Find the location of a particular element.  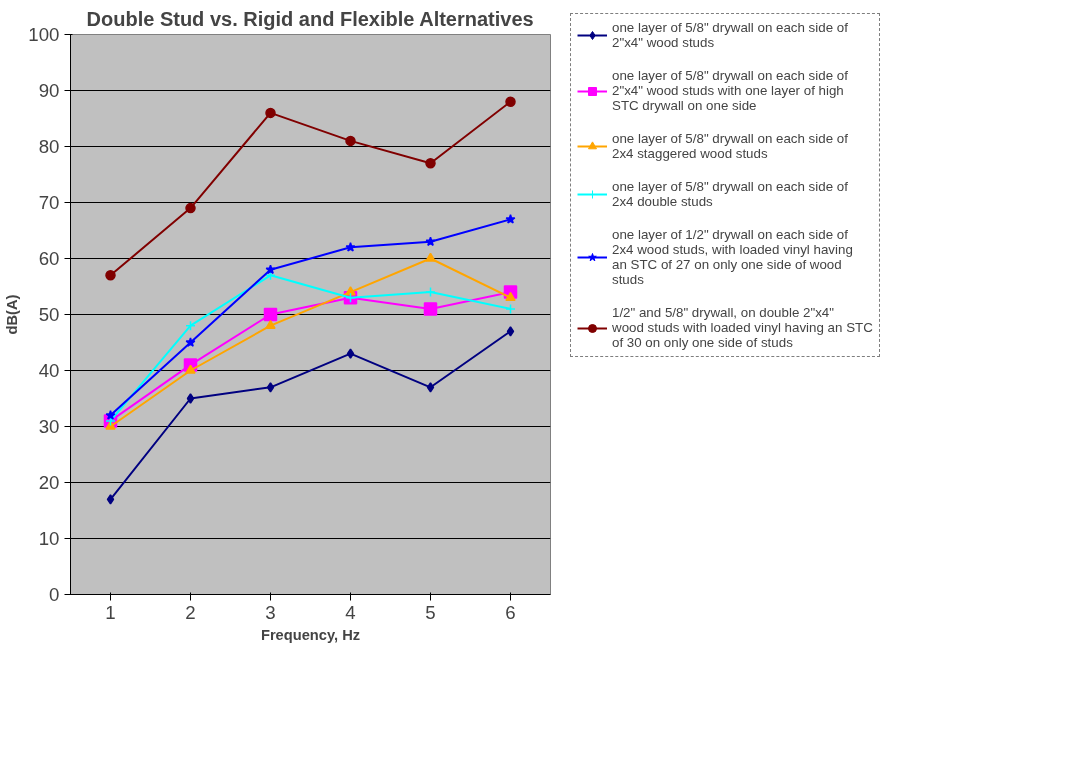

legend-label: one layer of 5/8" drywall on each side of 2x4 double studs is located at coordinates (730, 194).